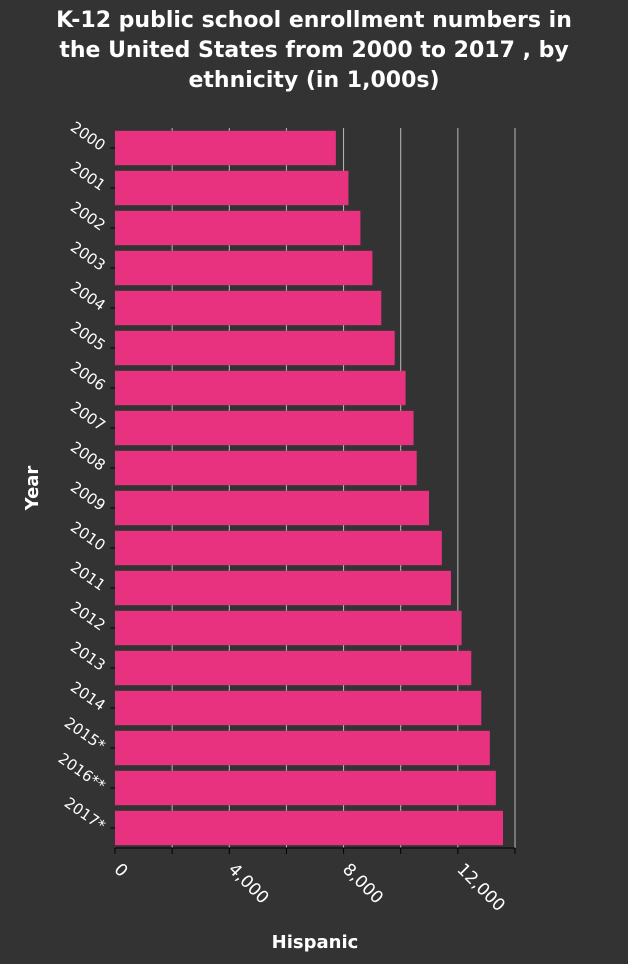  What do you see at coordinates (88, 296) in the screenshot?
I see `y-tick-label: 2004` at bounding box center [88, 296].